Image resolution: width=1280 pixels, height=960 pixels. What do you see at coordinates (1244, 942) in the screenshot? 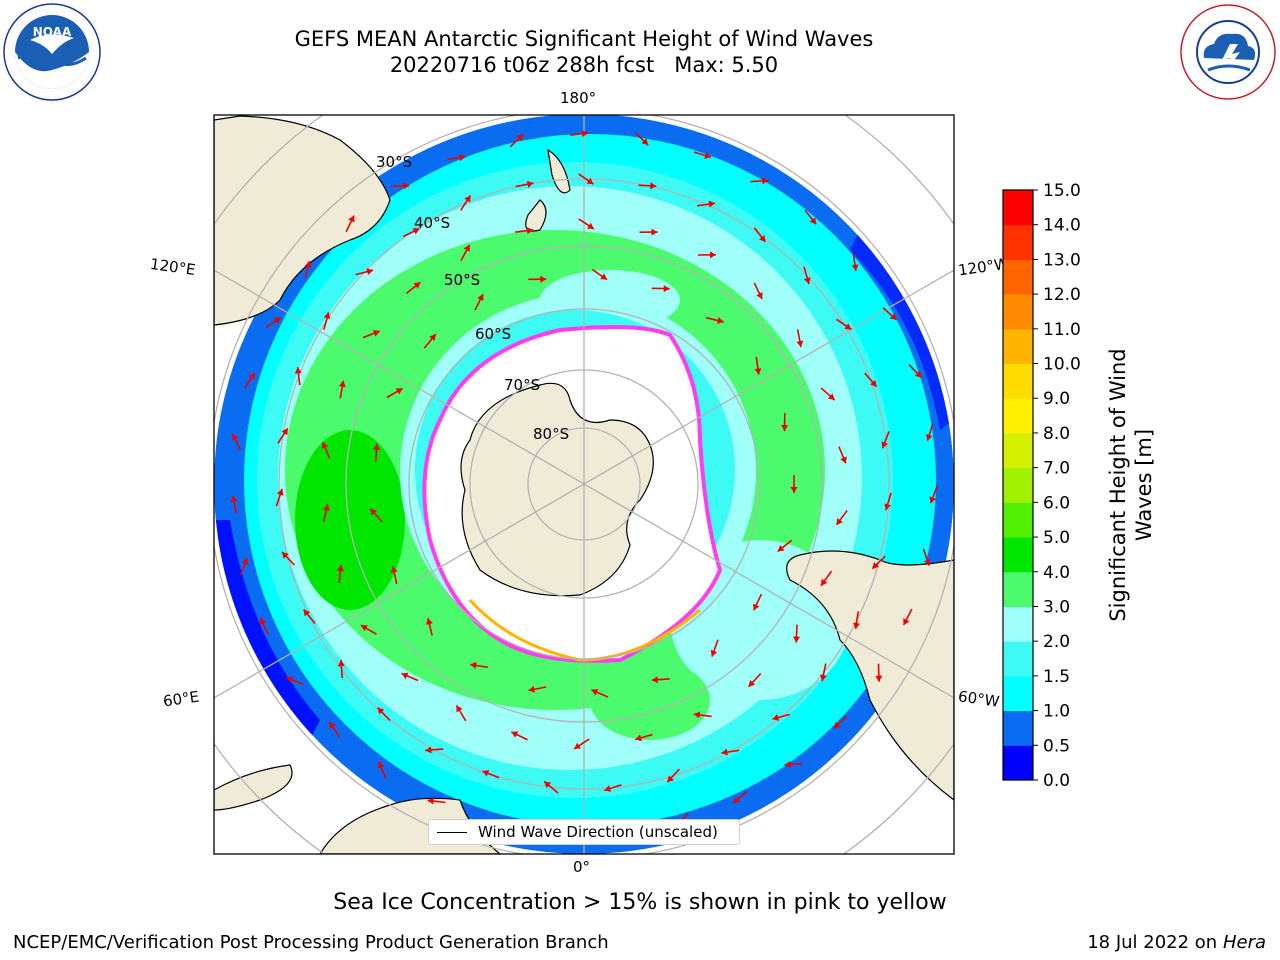
I see `footer-host: Hera` at bounding box center [1244, 942].